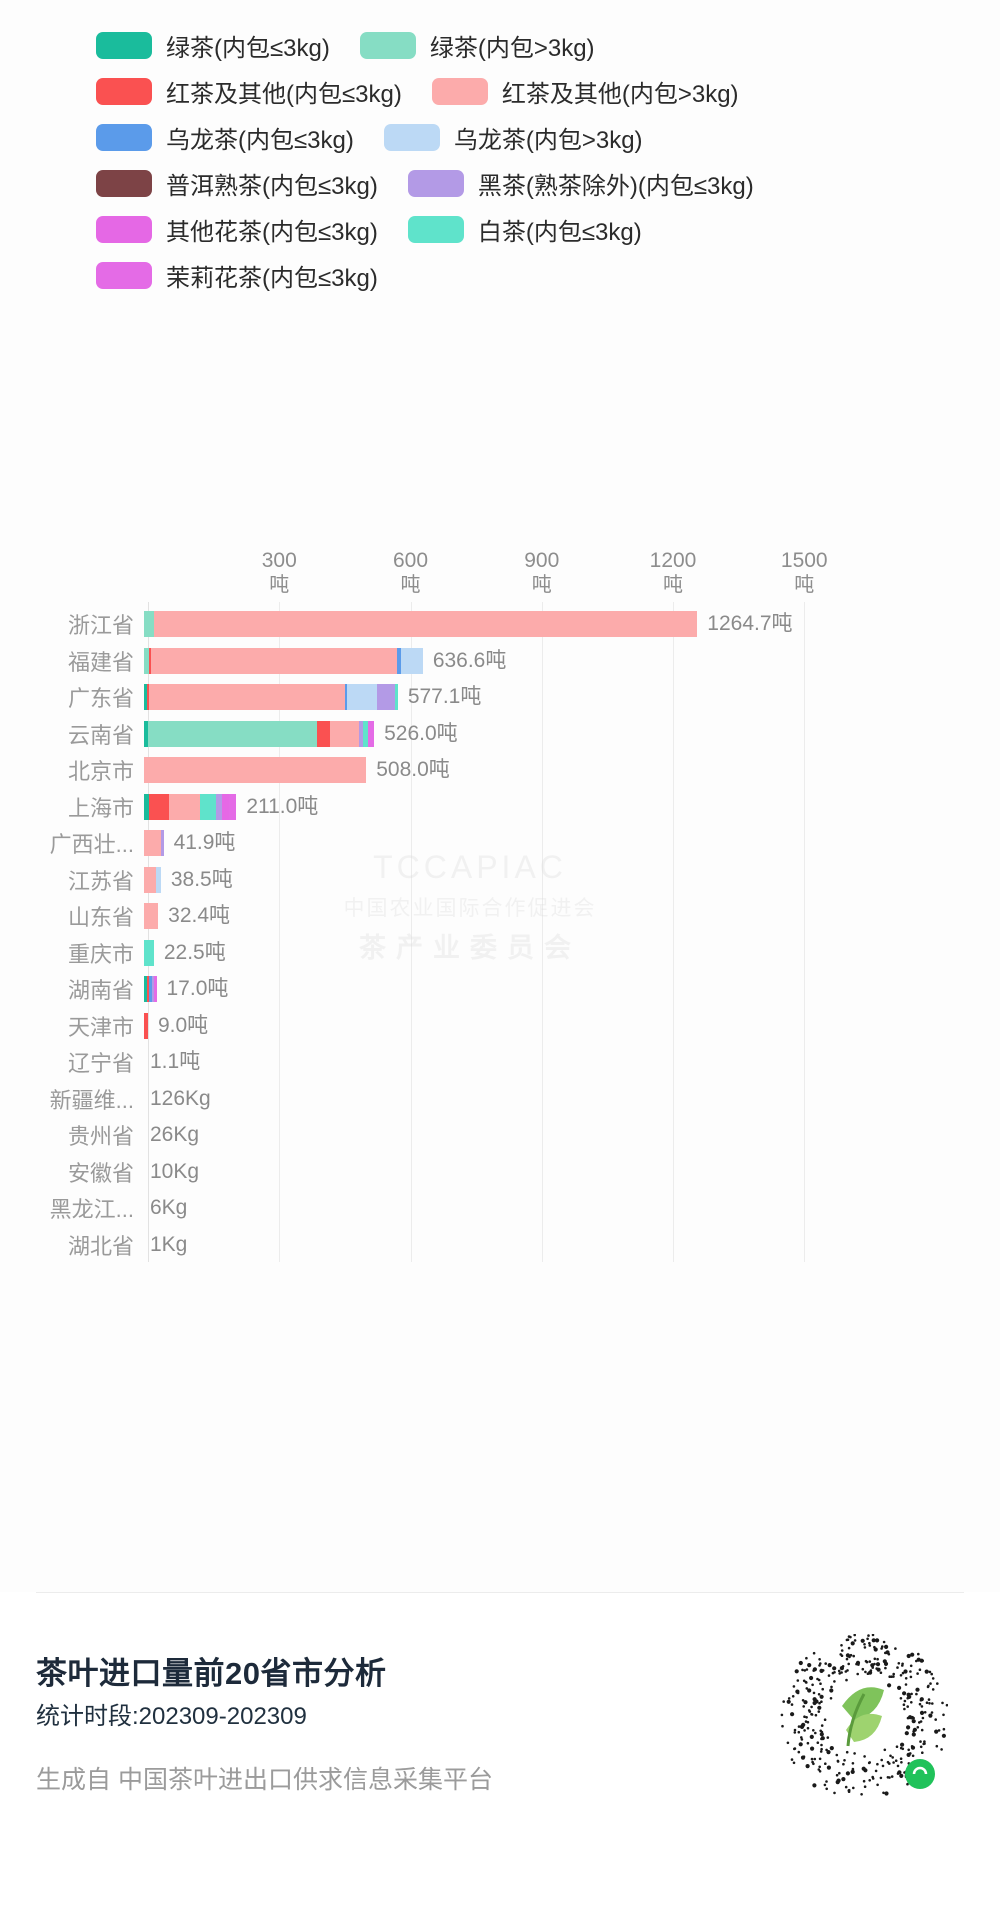  I want to click on legend-item: 红茶及其他(内包>3kg), so click(585, 91).